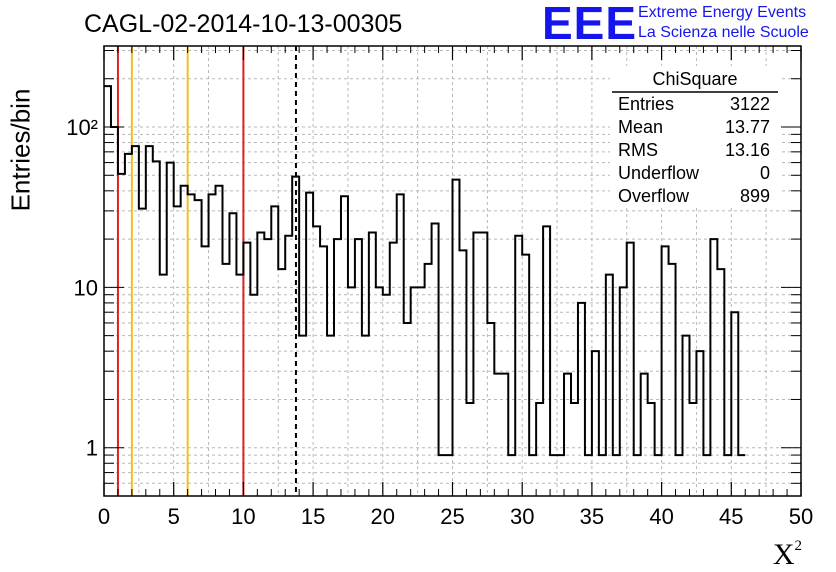 This screenshot has height=572, width=836. I want to click on stats-label-entries: Entries, so click(646, 104).